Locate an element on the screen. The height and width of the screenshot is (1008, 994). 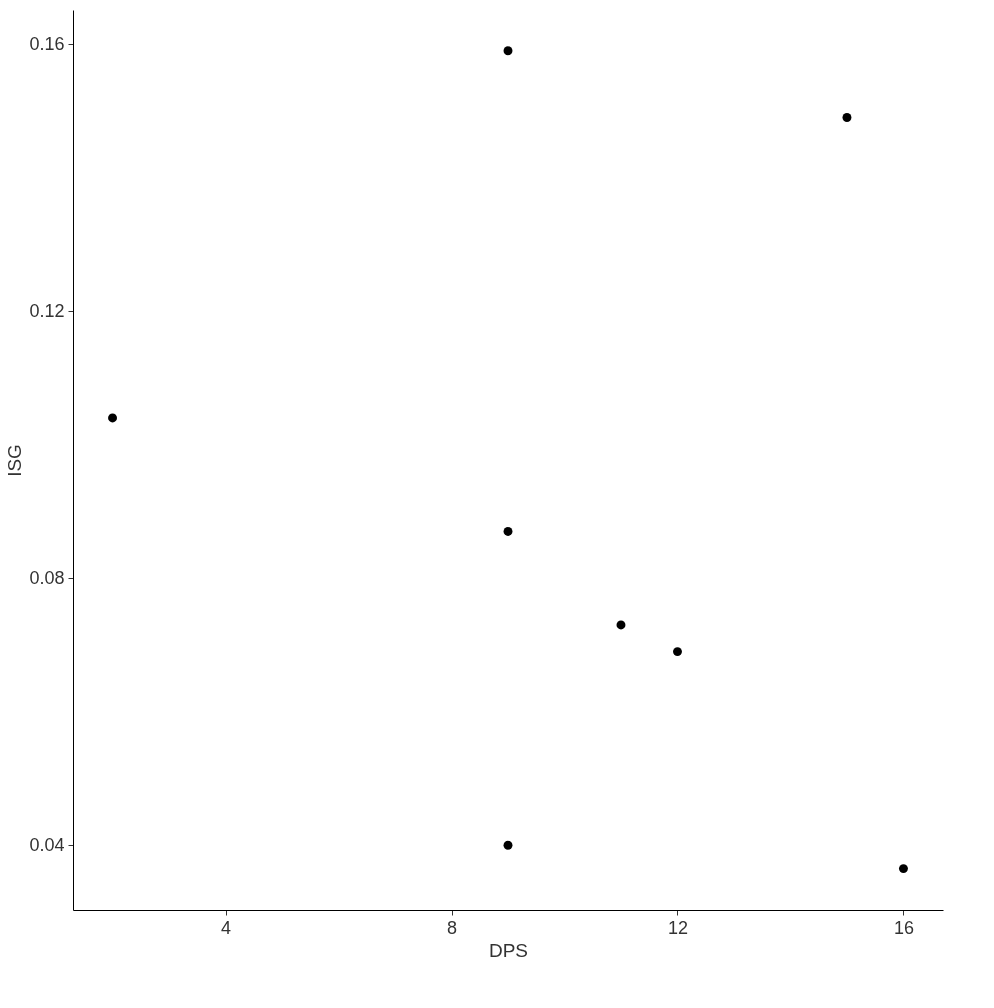
x-tick-label: 8 is located at coordinates (452, 927).